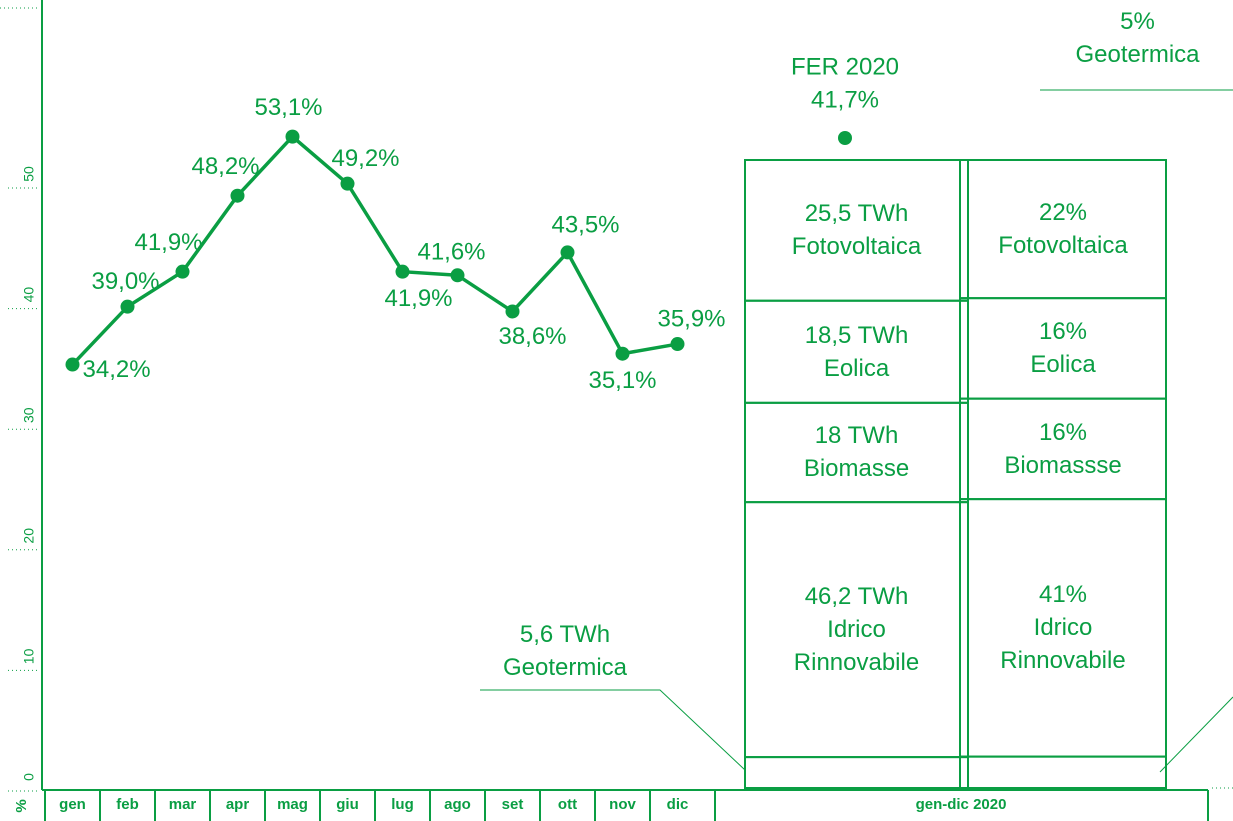 The height and width of the screenshot is (821, 1233). I want to click on x-tick-label: lug, so click(402, 804).